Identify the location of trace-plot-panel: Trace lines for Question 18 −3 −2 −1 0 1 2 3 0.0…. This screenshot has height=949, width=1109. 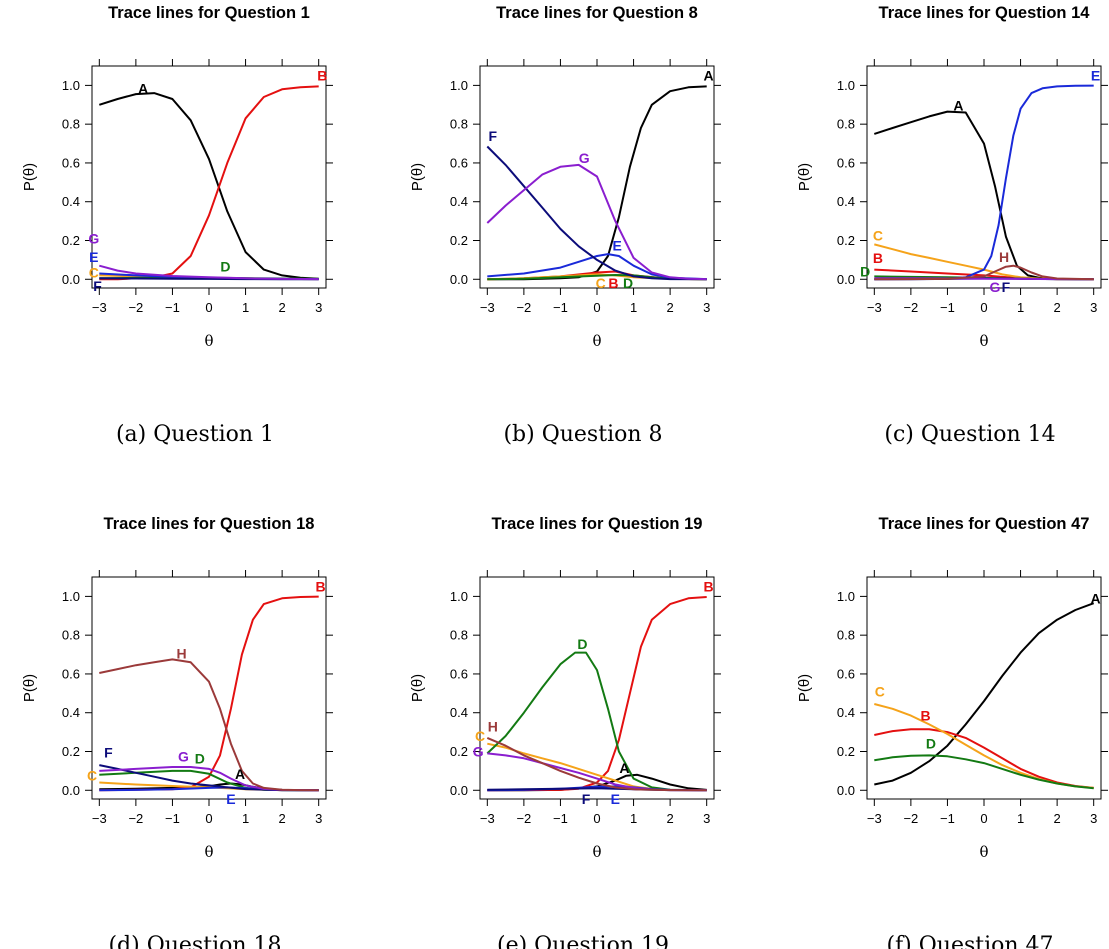
(177, 732).